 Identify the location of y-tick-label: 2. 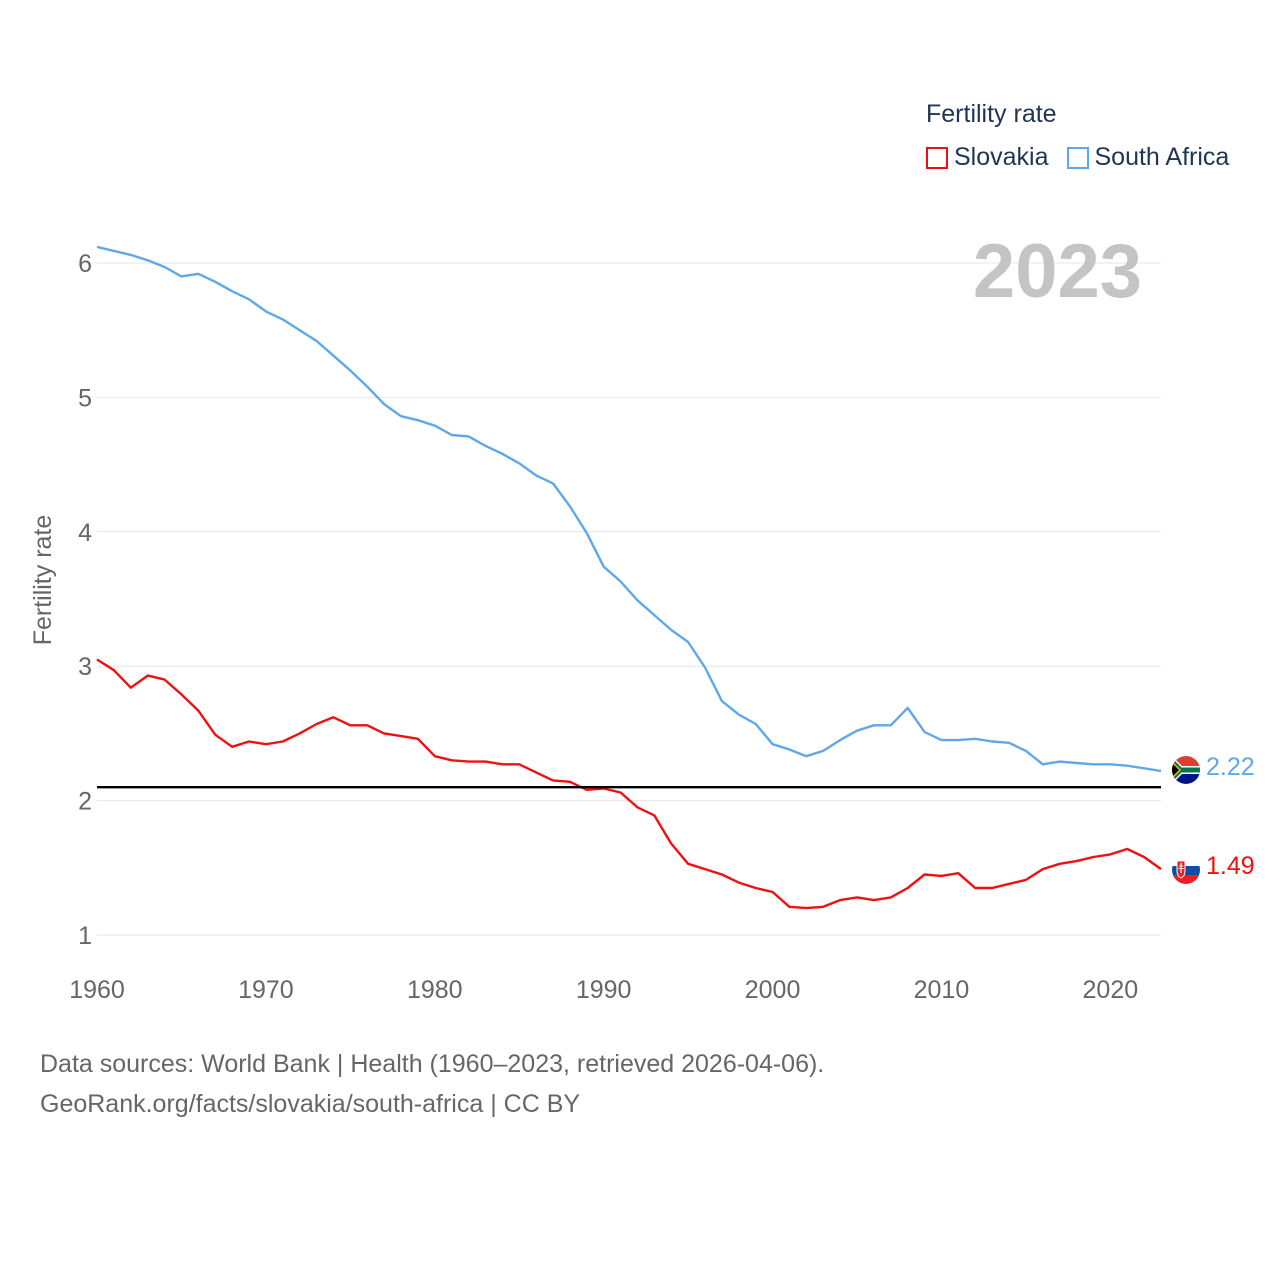
(85, 802).